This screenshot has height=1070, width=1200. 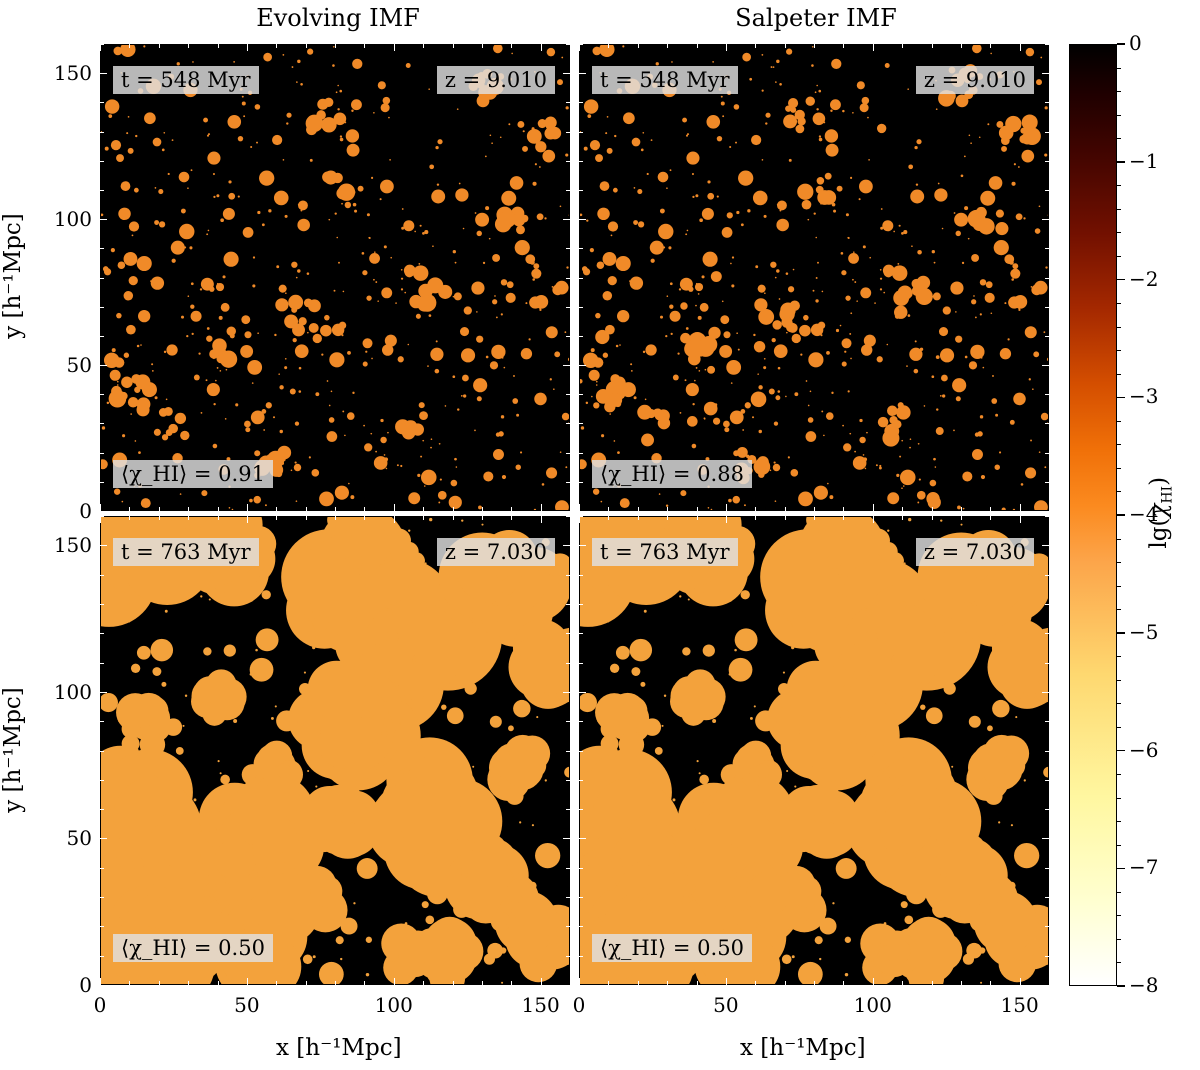 I want to click on colorbar-label: lg(χHI), so click(x=1161, y=512).